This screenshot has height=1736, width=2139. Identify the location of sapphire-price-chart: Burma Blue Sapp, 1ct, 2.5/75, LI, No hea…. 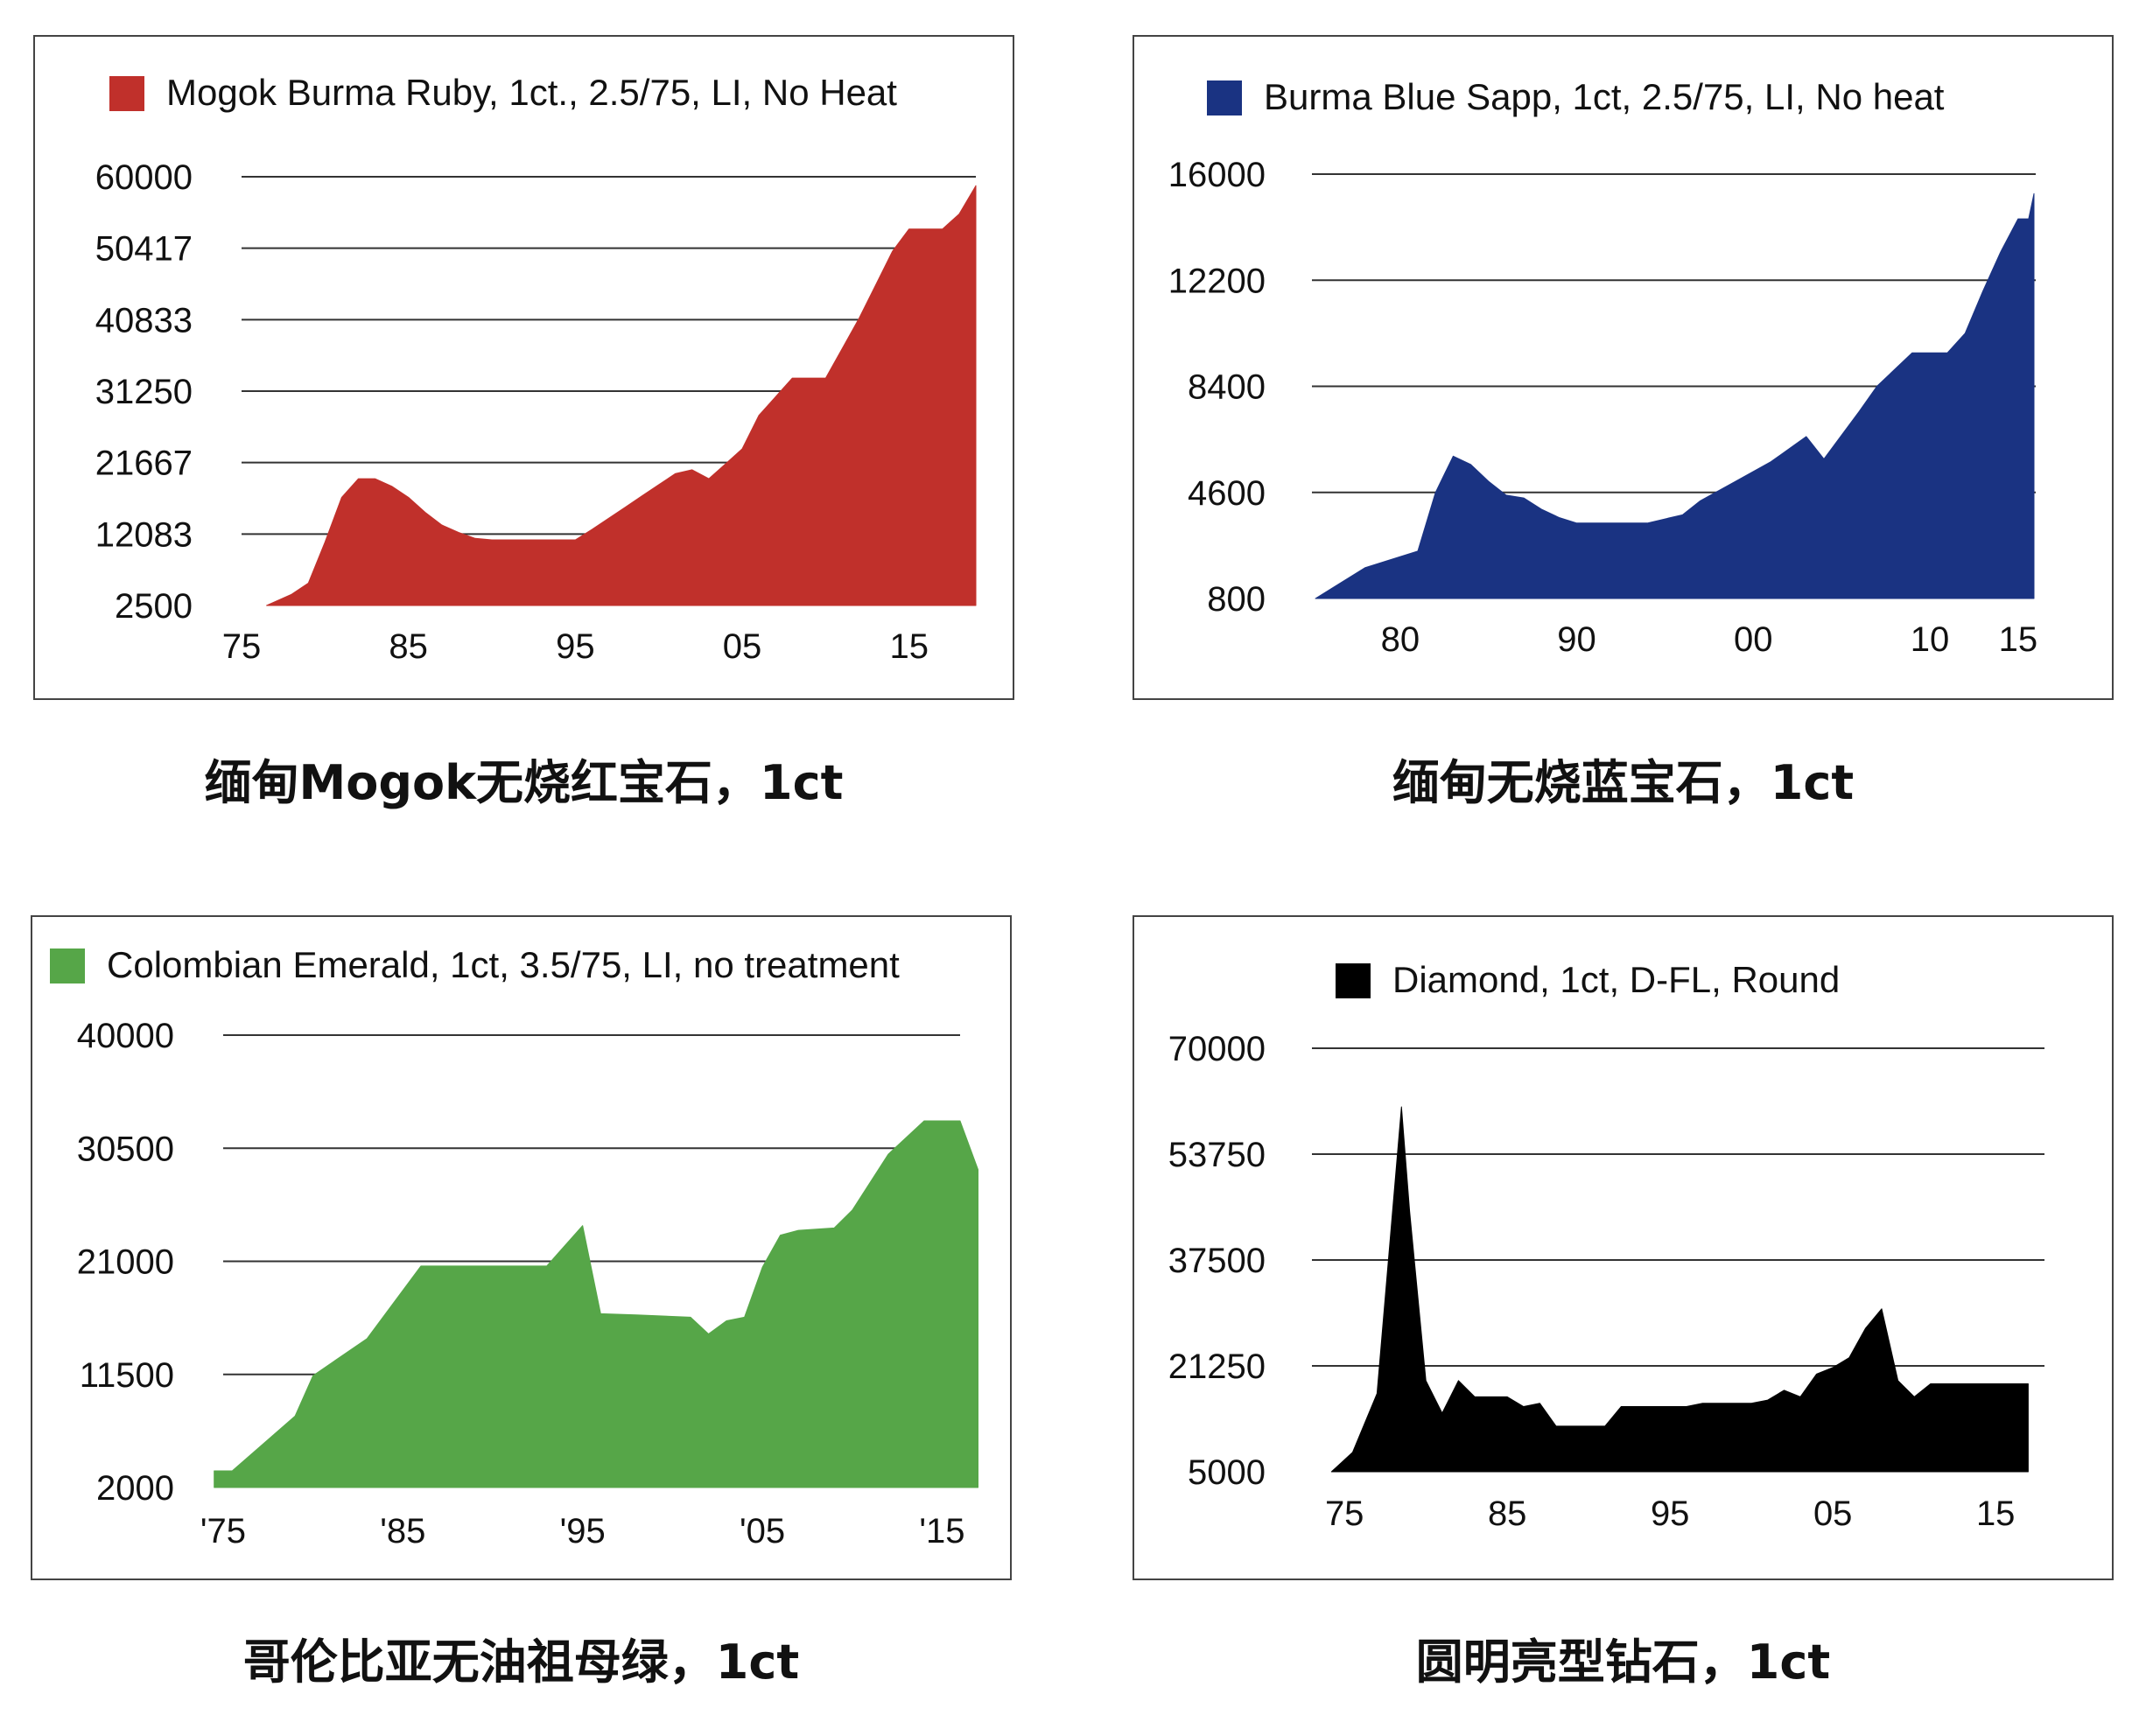
(1603, 367).